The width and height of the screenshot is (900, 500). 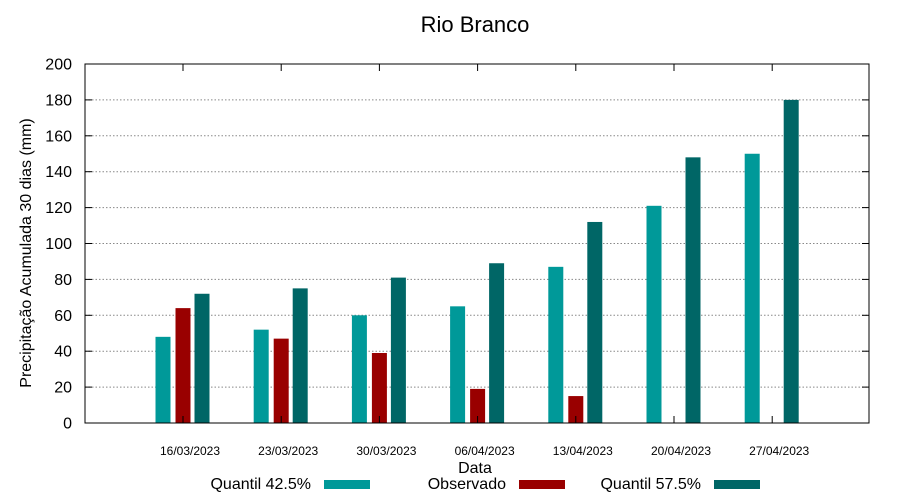 What do you see at coordinates (650, 484) in the screenshot?
I see `legend-label: Quantil 57.5%` at bounding box center [650, 484].